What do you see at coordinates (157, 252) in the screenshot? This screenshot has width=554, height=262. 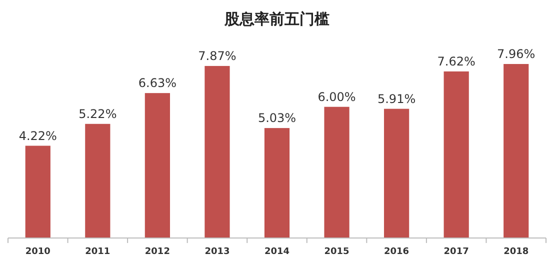 I see `x-tick-label: 2012` at bounding box center [157, 252].